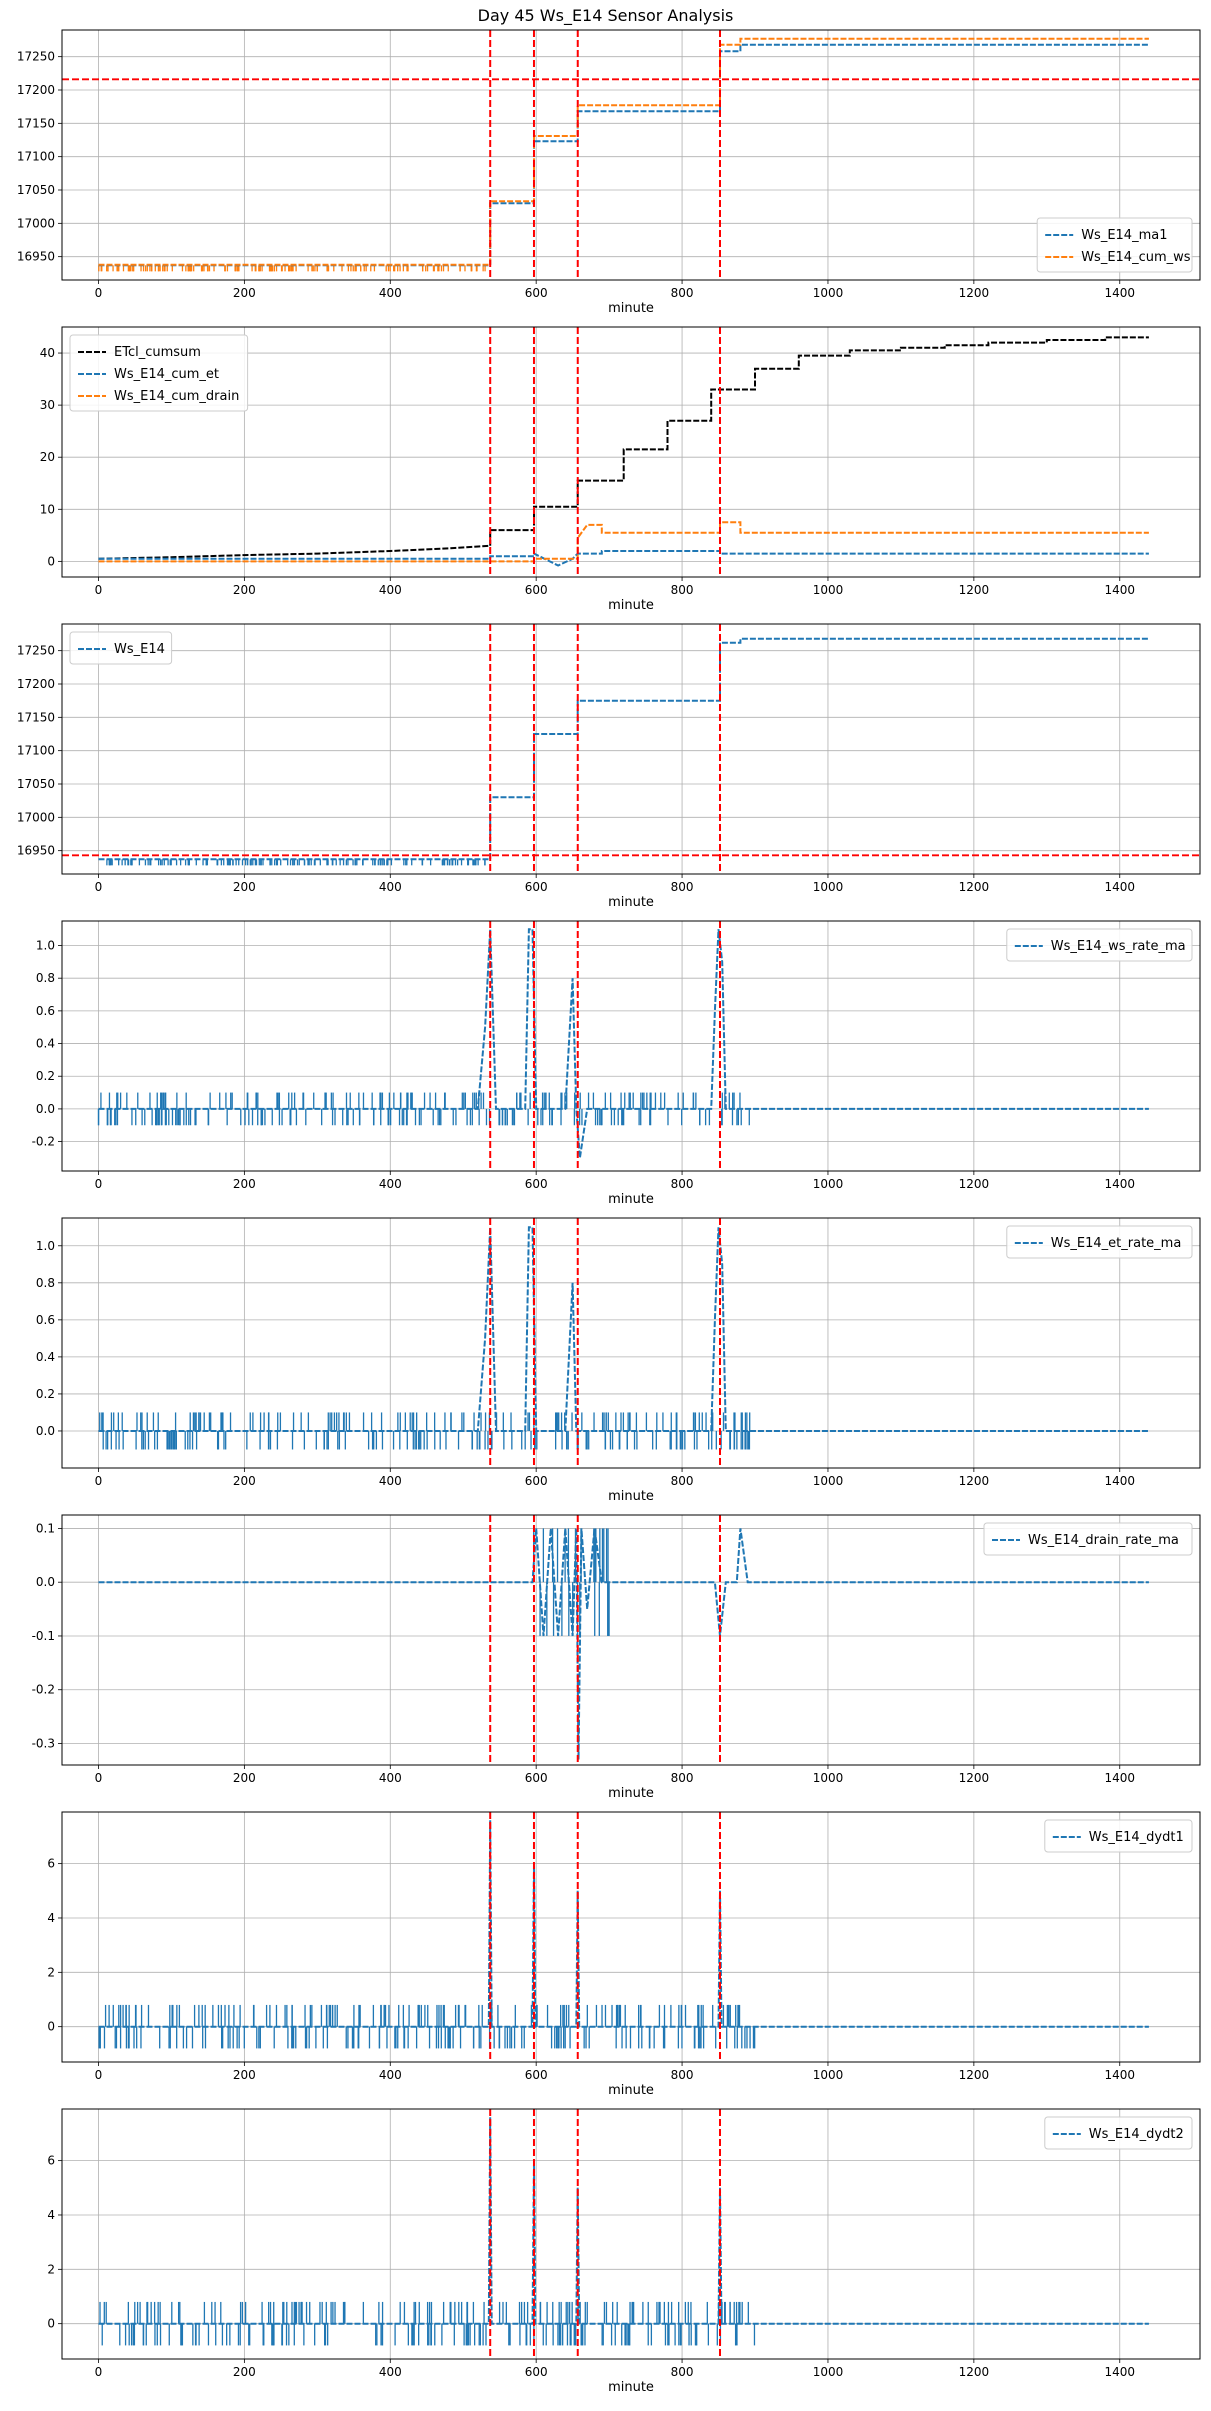 The image size is (1211, 2411). What do you see at coordinates (36, 684) in the screenshot?
I see `y-tick-label: 17200` at bounding box center [36, 684].